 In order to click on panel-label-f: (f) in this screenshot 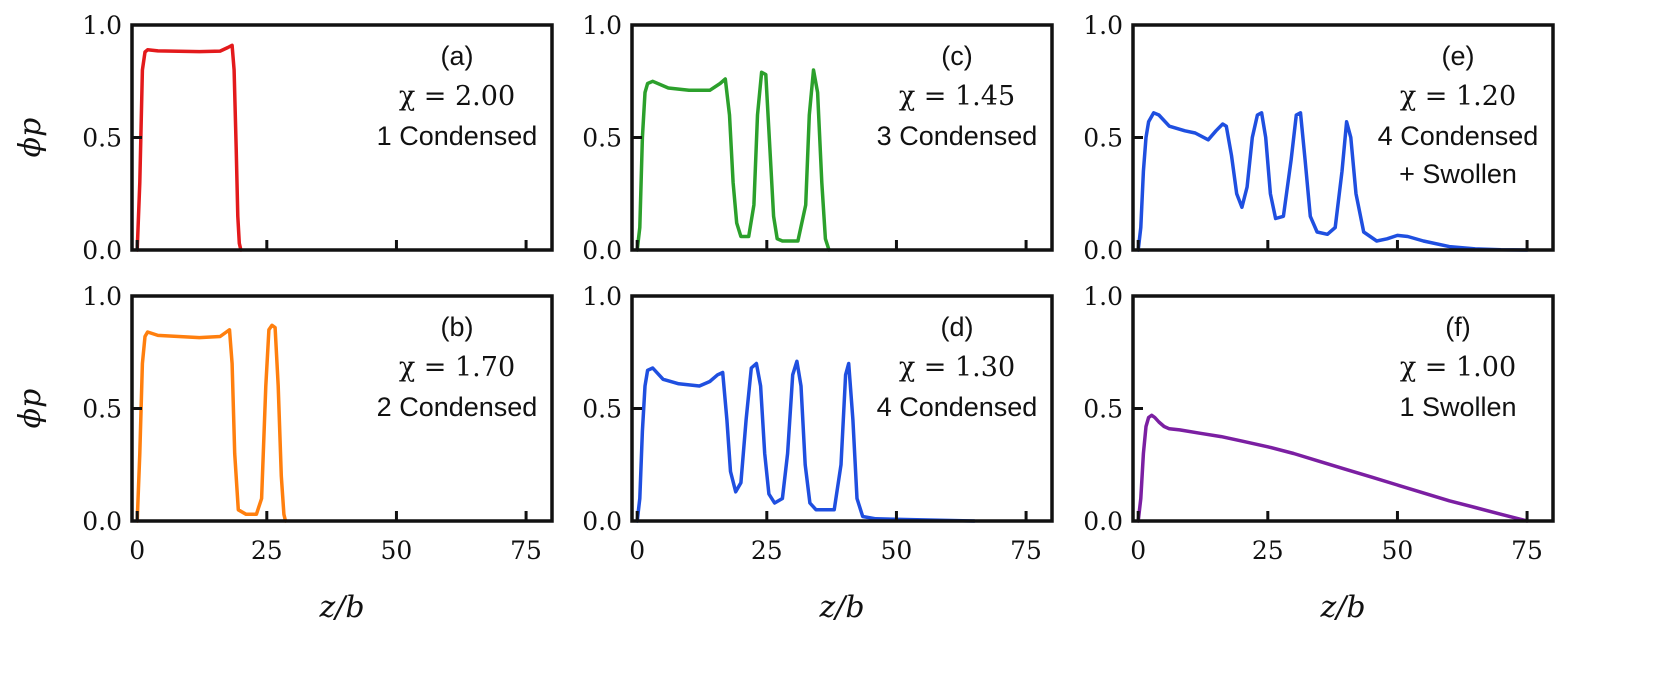, I will do `click(1457, 327)`.